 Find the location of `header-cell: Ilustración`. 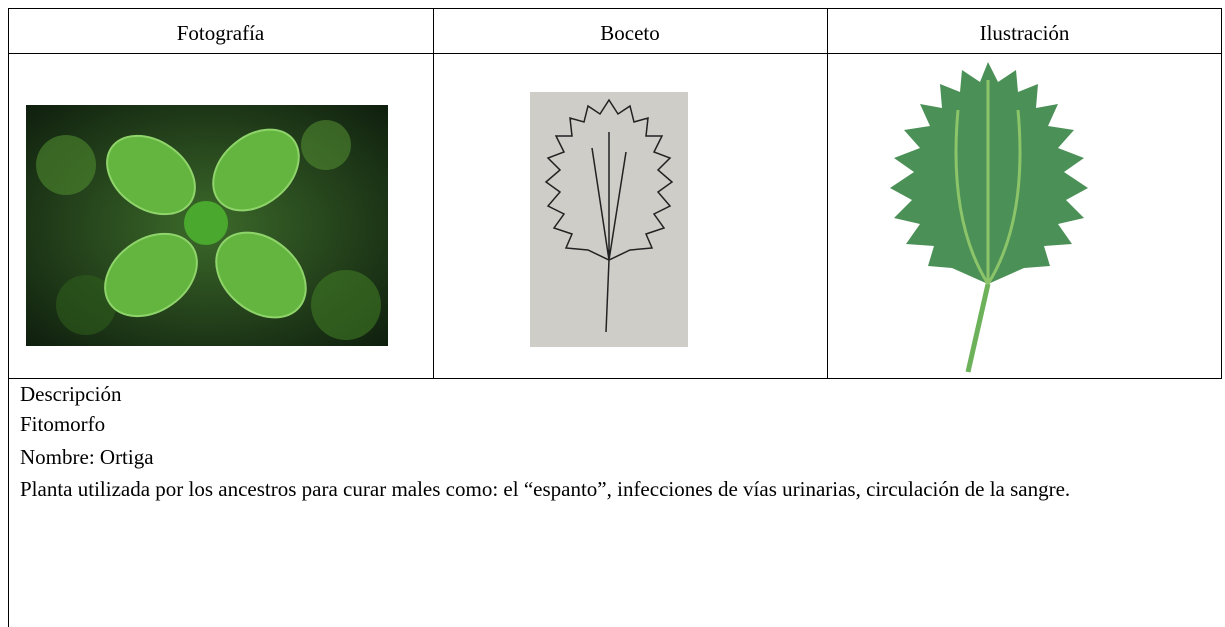

header-cell: Ilustración is located at coordinates (1024, 31).